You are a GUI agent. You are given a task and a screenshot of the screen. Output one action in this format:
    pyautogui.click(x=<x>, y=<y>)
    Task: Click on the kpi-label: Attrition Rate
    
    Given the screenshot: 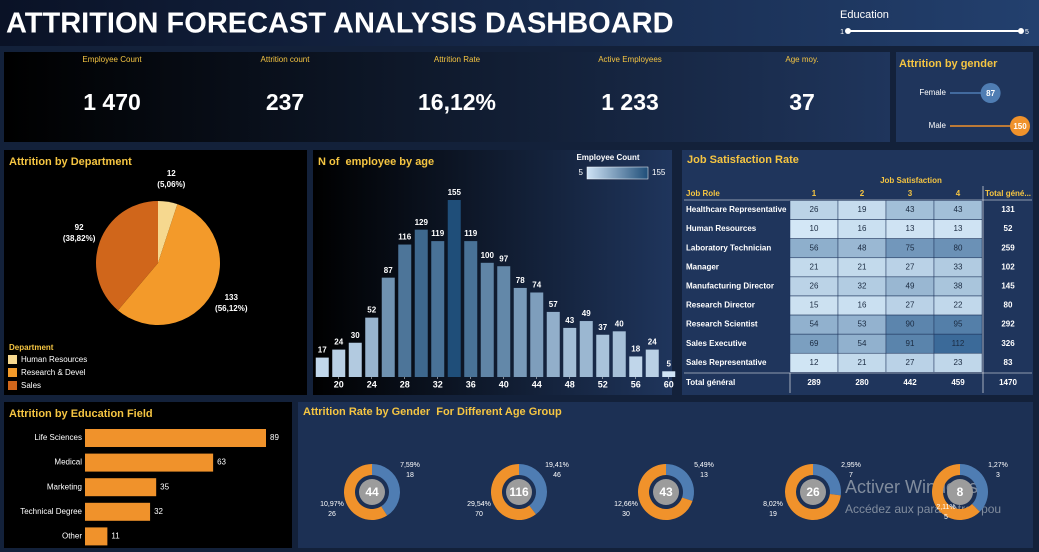 What is the action you would take?
    pyautogui.click(x=457, y=59)
    